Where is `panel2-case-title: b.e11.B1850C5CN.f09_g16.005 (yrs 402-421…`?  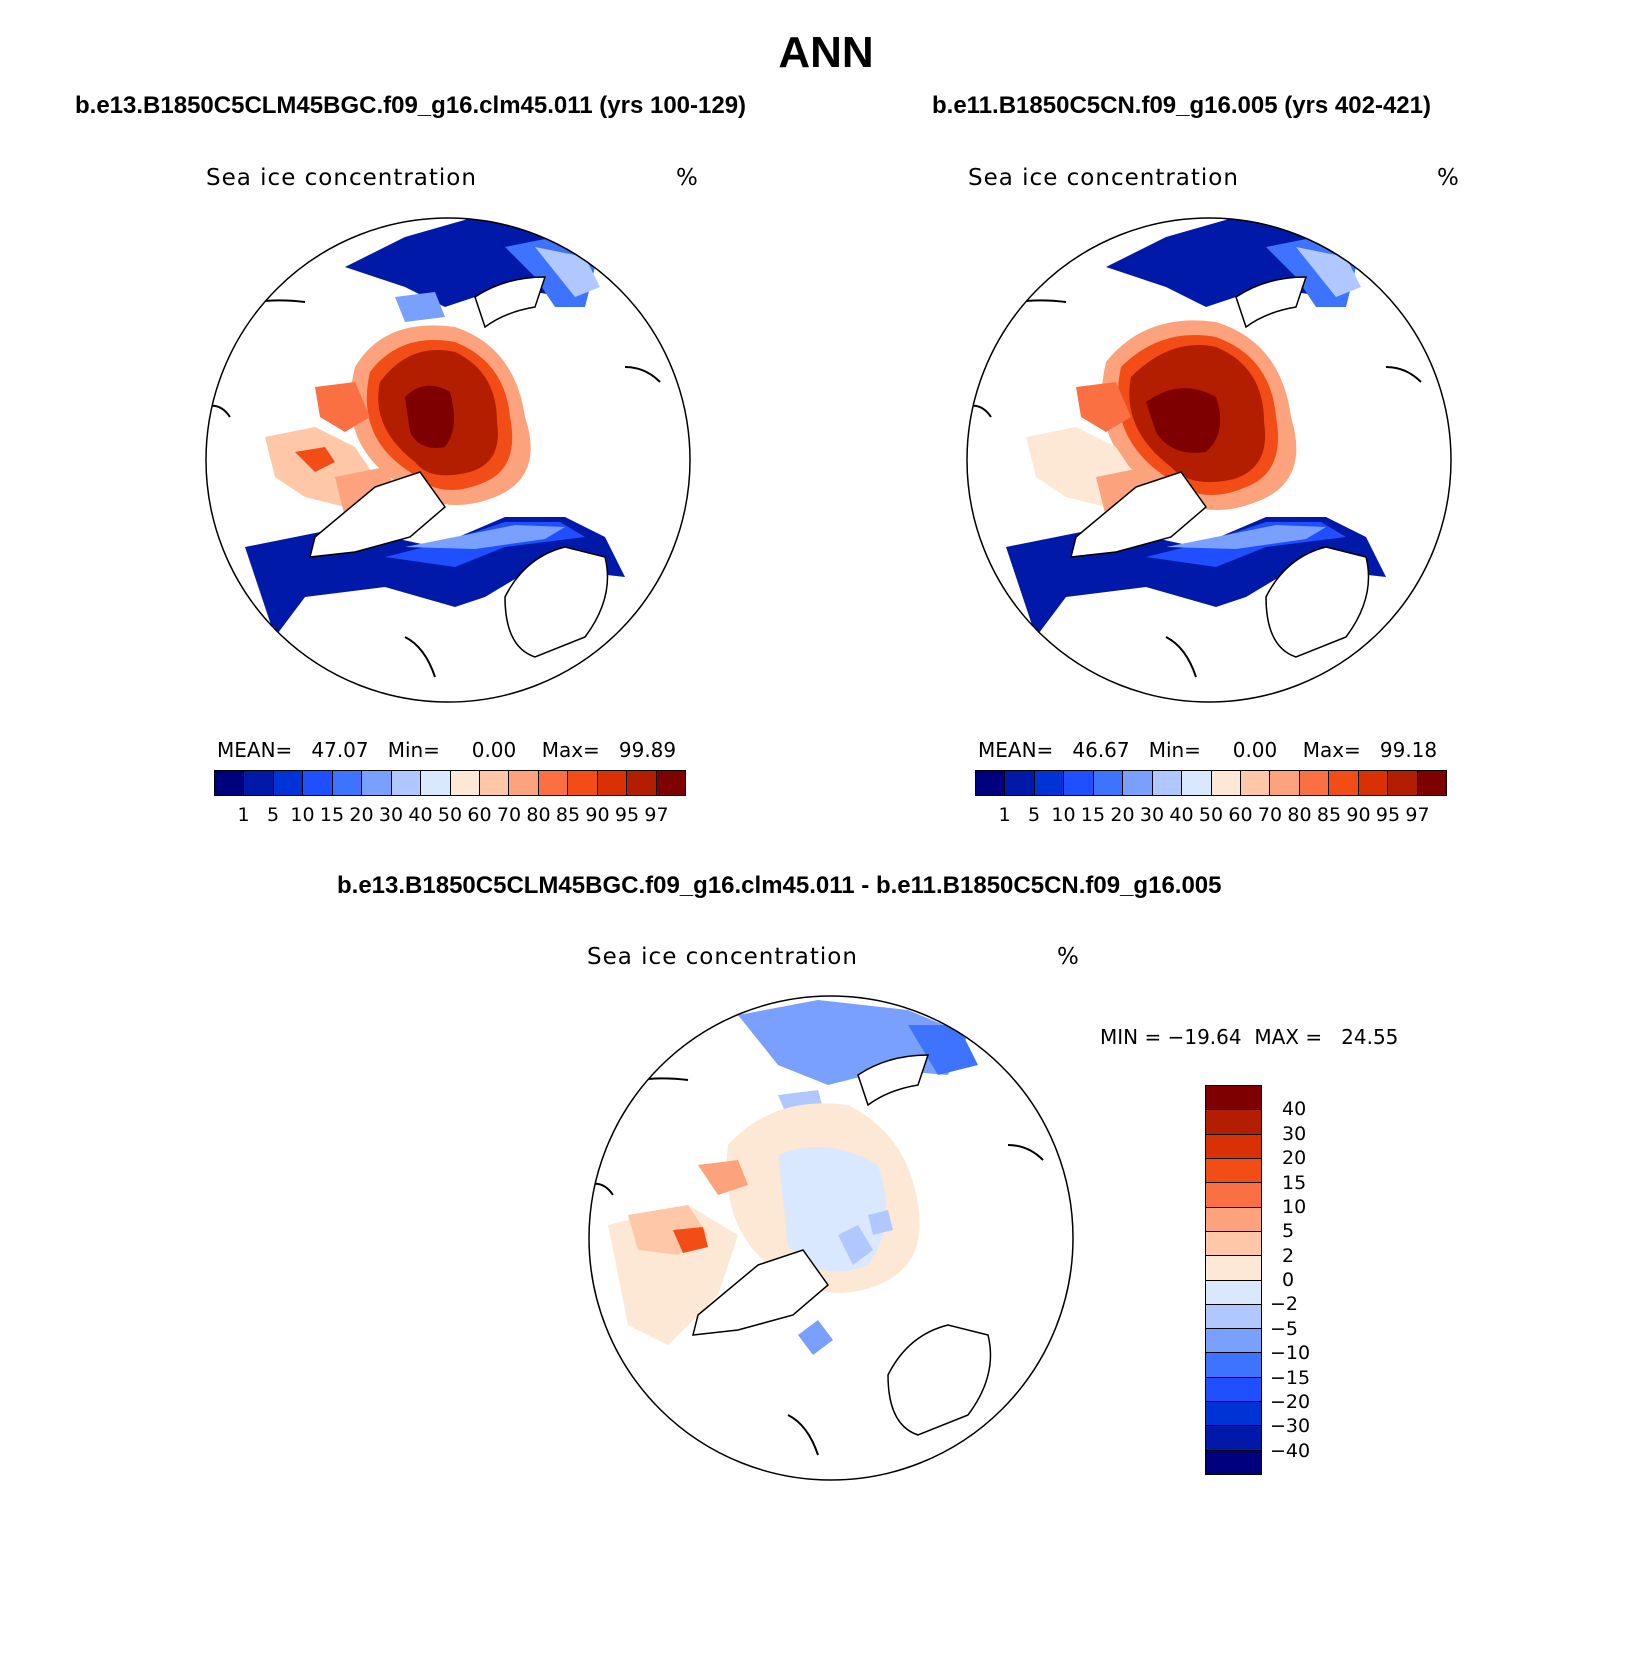
panel2-case-title: b.e11.B1850C5CN.f09_g16.005 (yrs 402-421… is located at coordinates (1181, 105).